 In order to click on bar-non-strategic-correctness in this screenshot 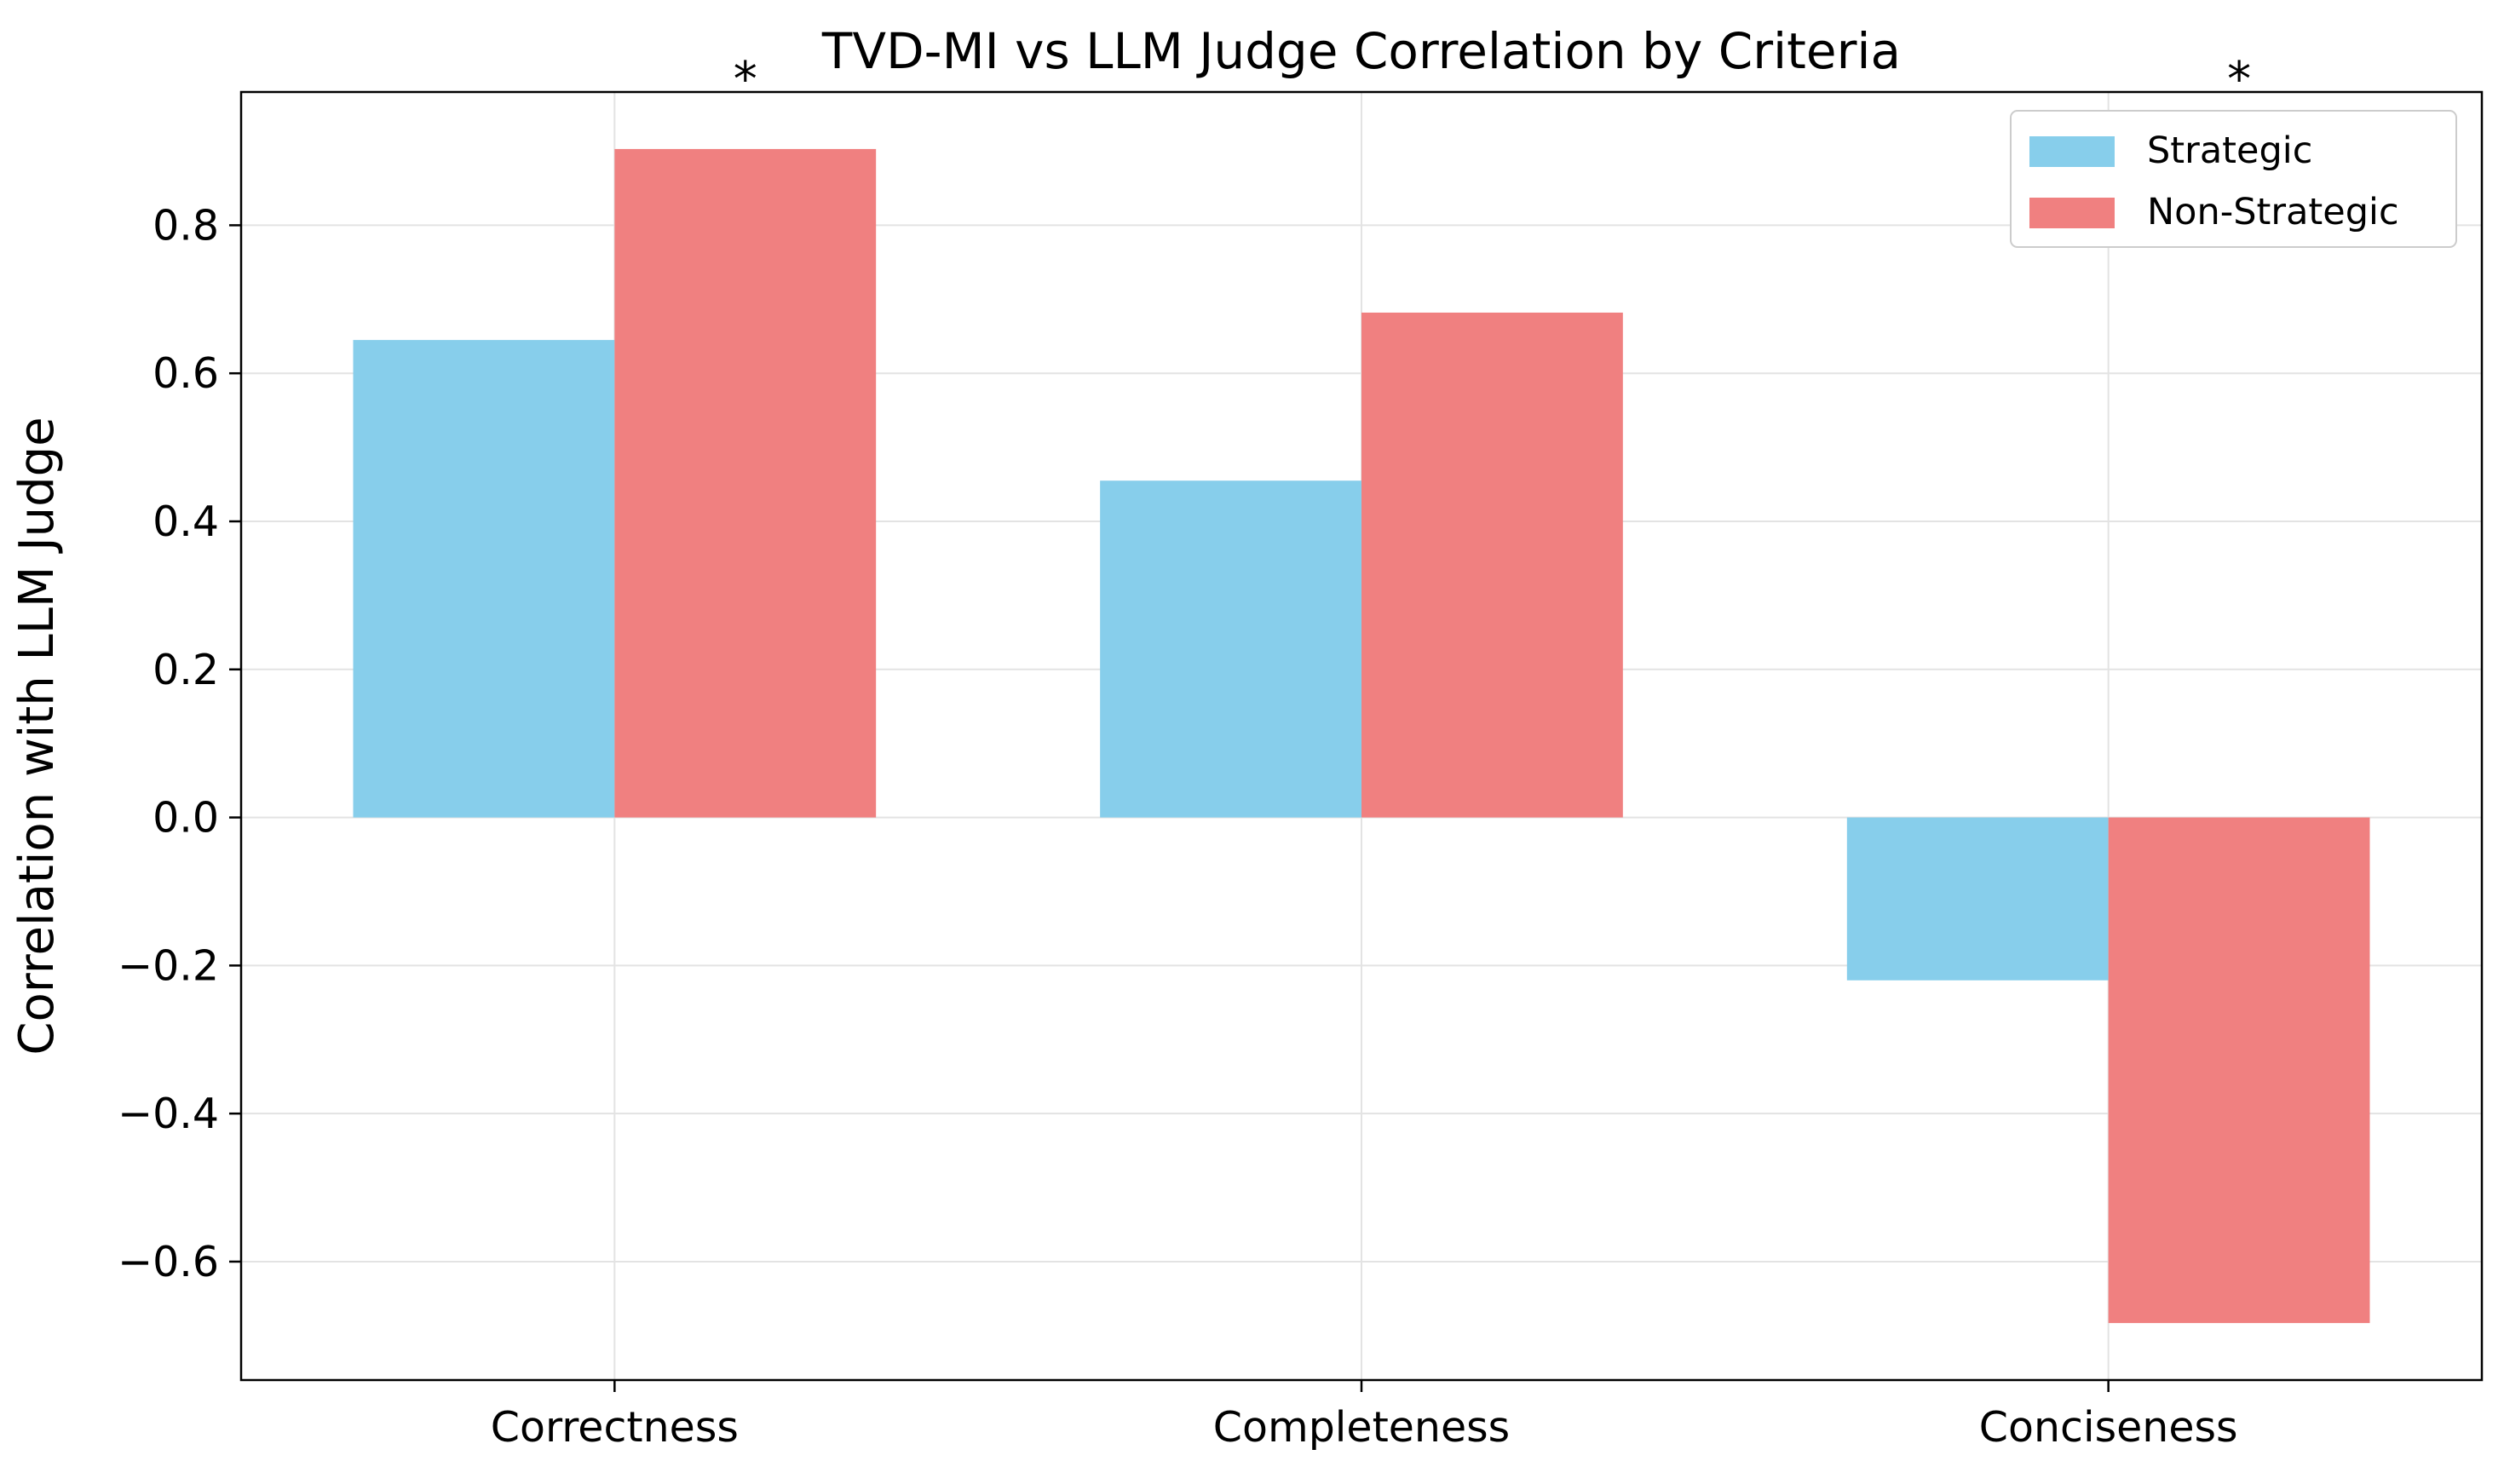, I will do `click(745, 483)`.